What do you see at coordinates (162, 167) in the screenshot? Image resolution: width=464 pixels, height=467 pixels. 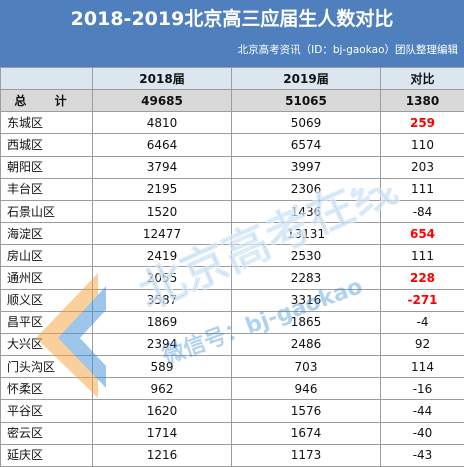 I see `value-2018: 3794` at bounding box center [162, 167].